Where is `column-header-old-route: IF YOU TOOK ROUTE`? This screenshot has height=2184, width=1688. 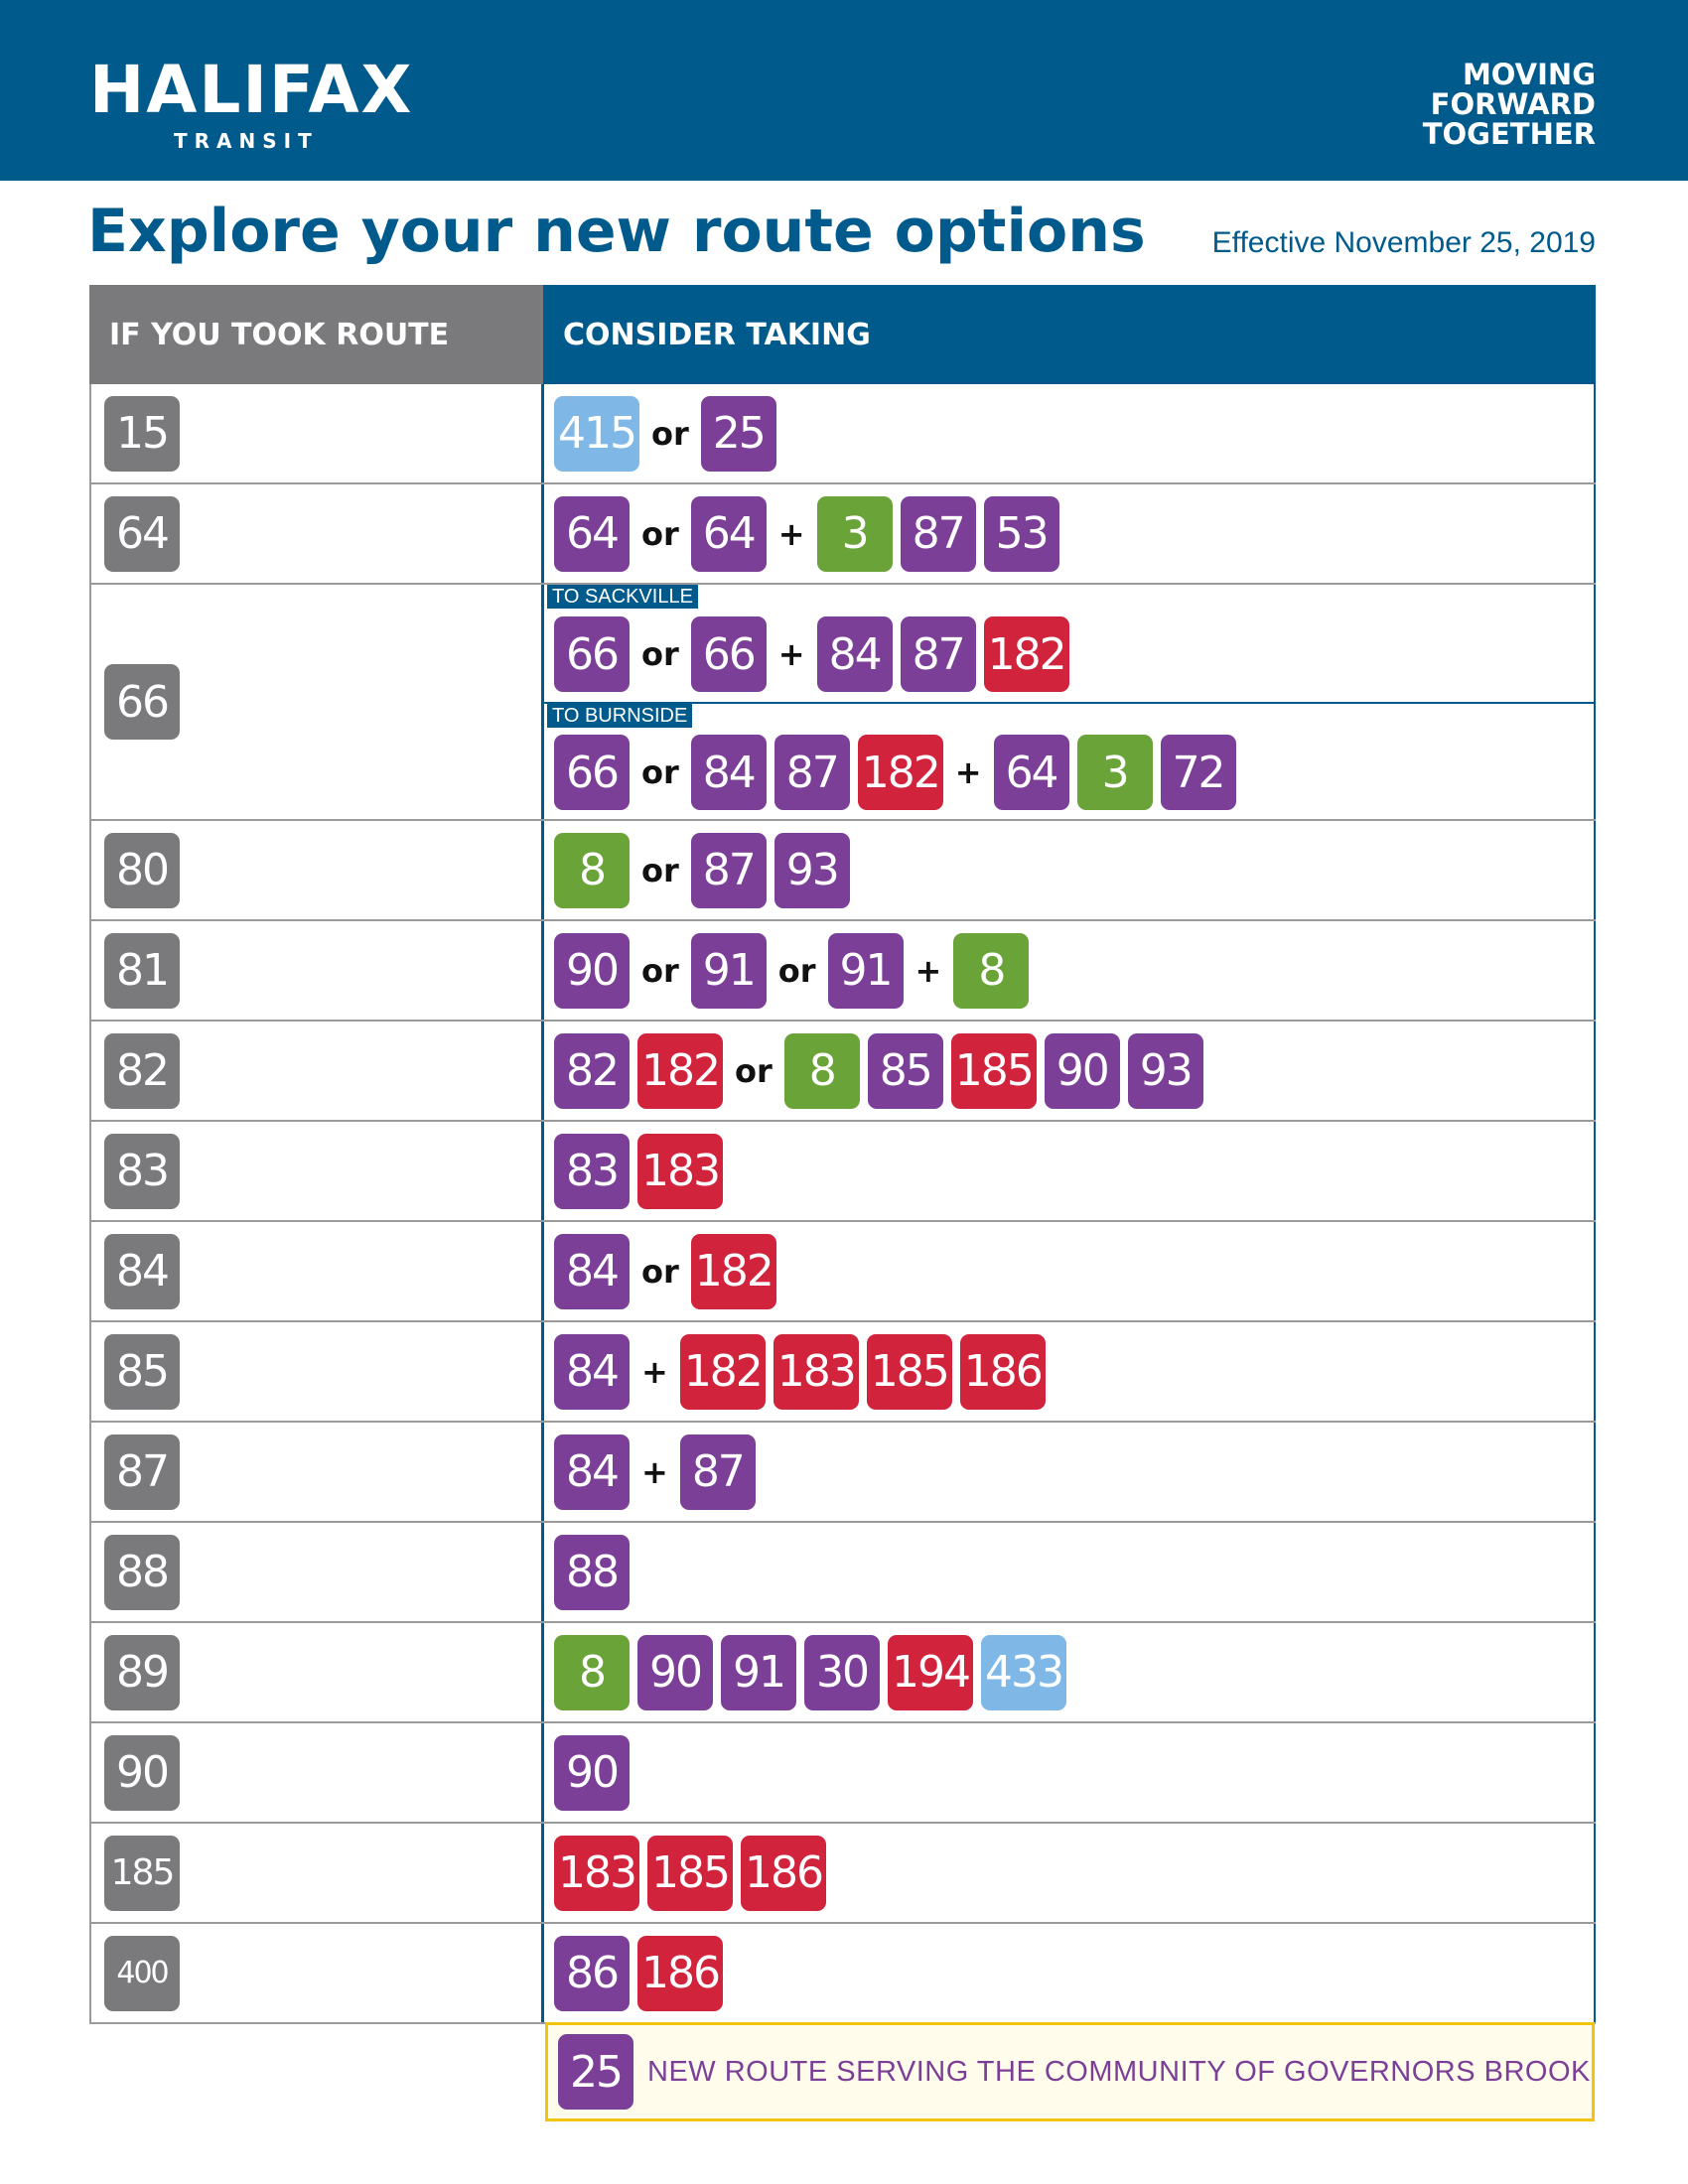 column-header-old-route: IF YOU TOOK ROUTE is located at coordinates (316, 334).